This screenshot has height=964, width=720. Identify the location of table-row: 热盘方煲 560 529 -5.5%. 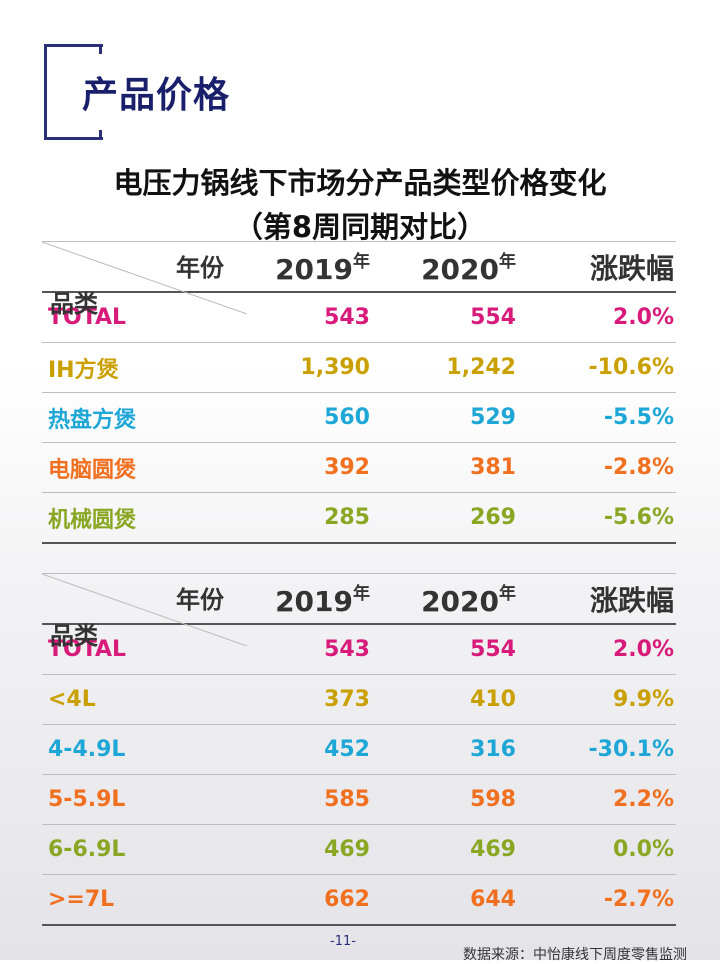
(359, 417).